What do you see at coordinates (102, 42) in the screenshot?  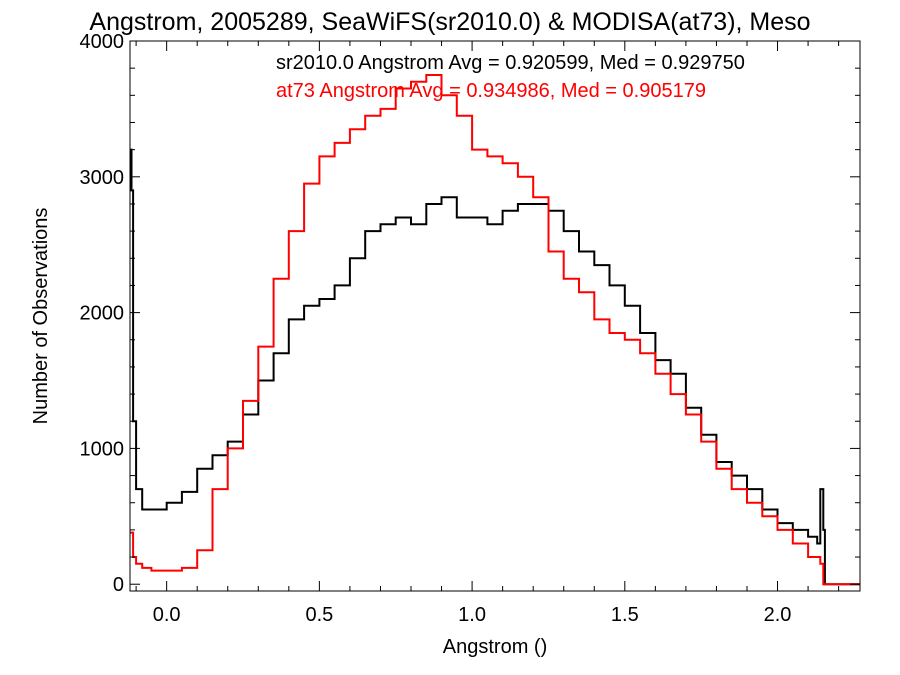 I see `y-tick-label: 4000` at bounding box center [102, 42].